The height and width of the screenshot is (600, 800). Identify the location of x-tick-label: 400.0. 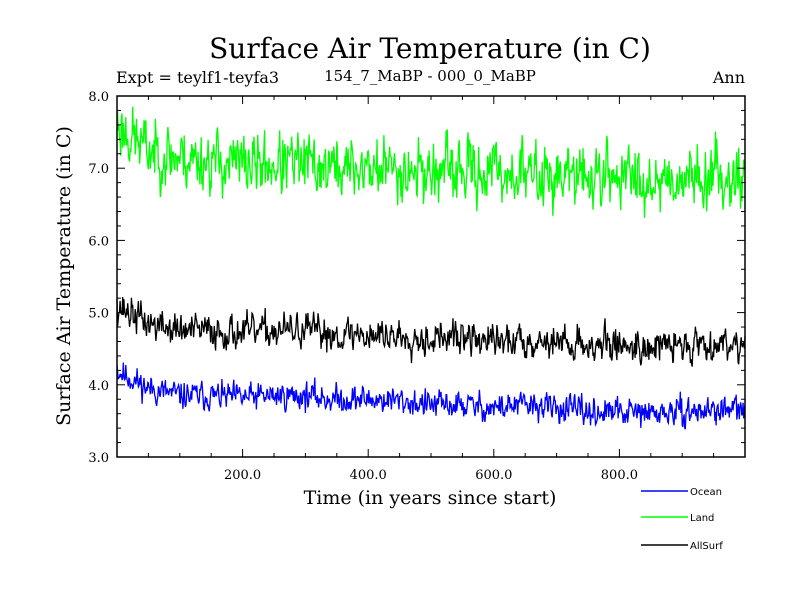
(368, 475).